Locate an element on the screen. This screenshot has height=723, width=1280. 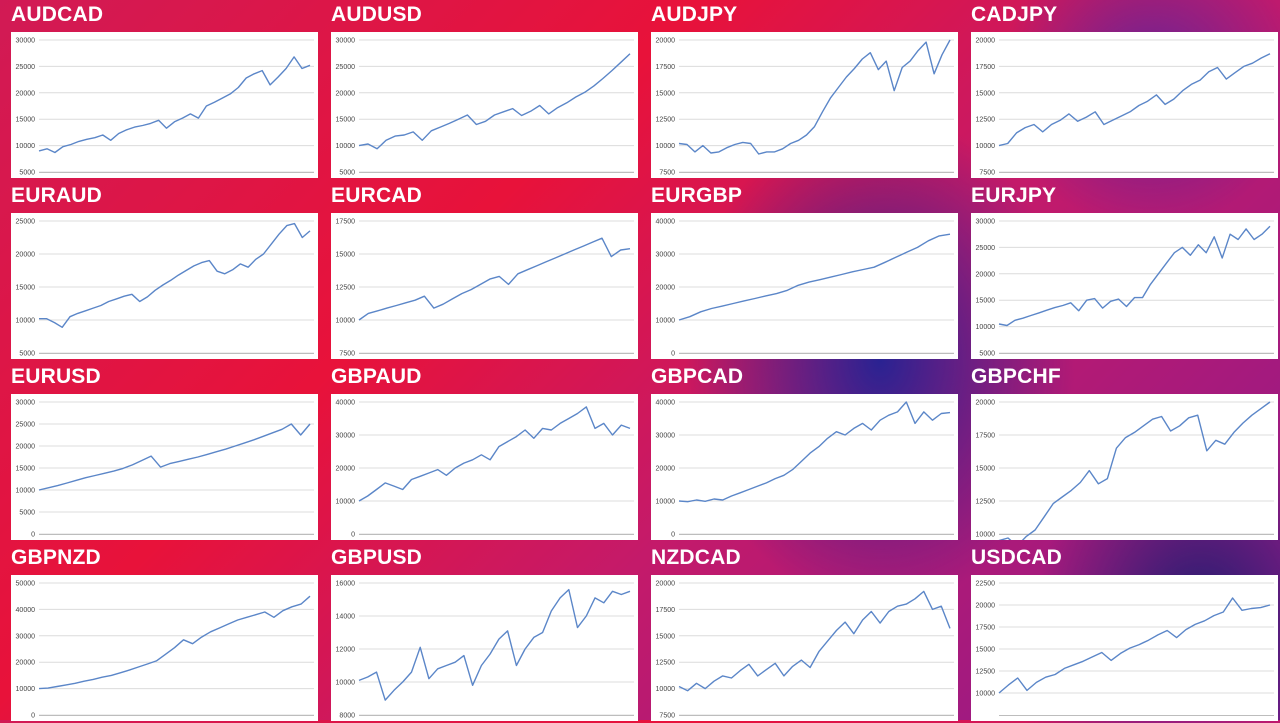
y-tick-label: 16000 is located at coordinates (346, 584).